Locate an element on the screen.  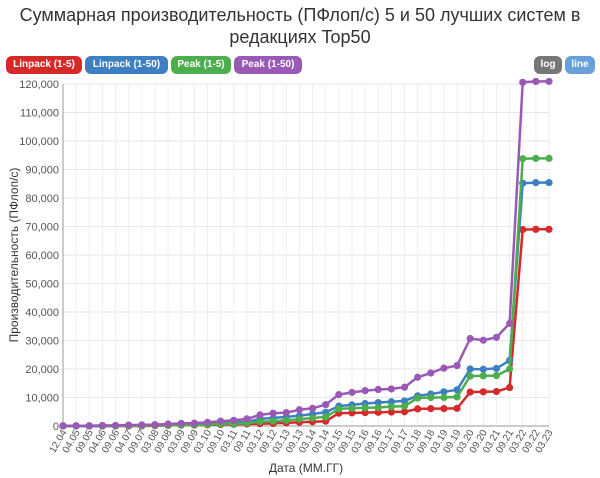
peak-1-5-toggle-button: Peak (1-5) is located at coordinates (201, 65).